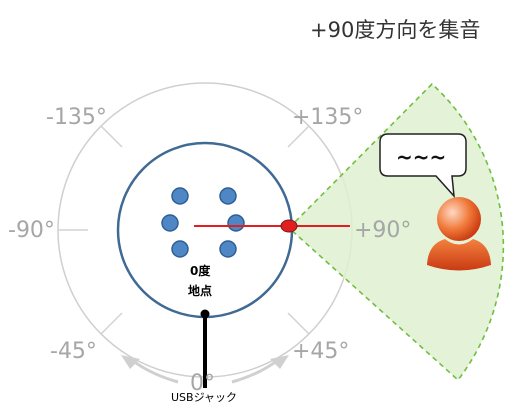 This screenshot has height=406, width=531. Describe the element at coordinates (200, 270) in the screenshot. I see `center-label-line1: 0度` at that location.